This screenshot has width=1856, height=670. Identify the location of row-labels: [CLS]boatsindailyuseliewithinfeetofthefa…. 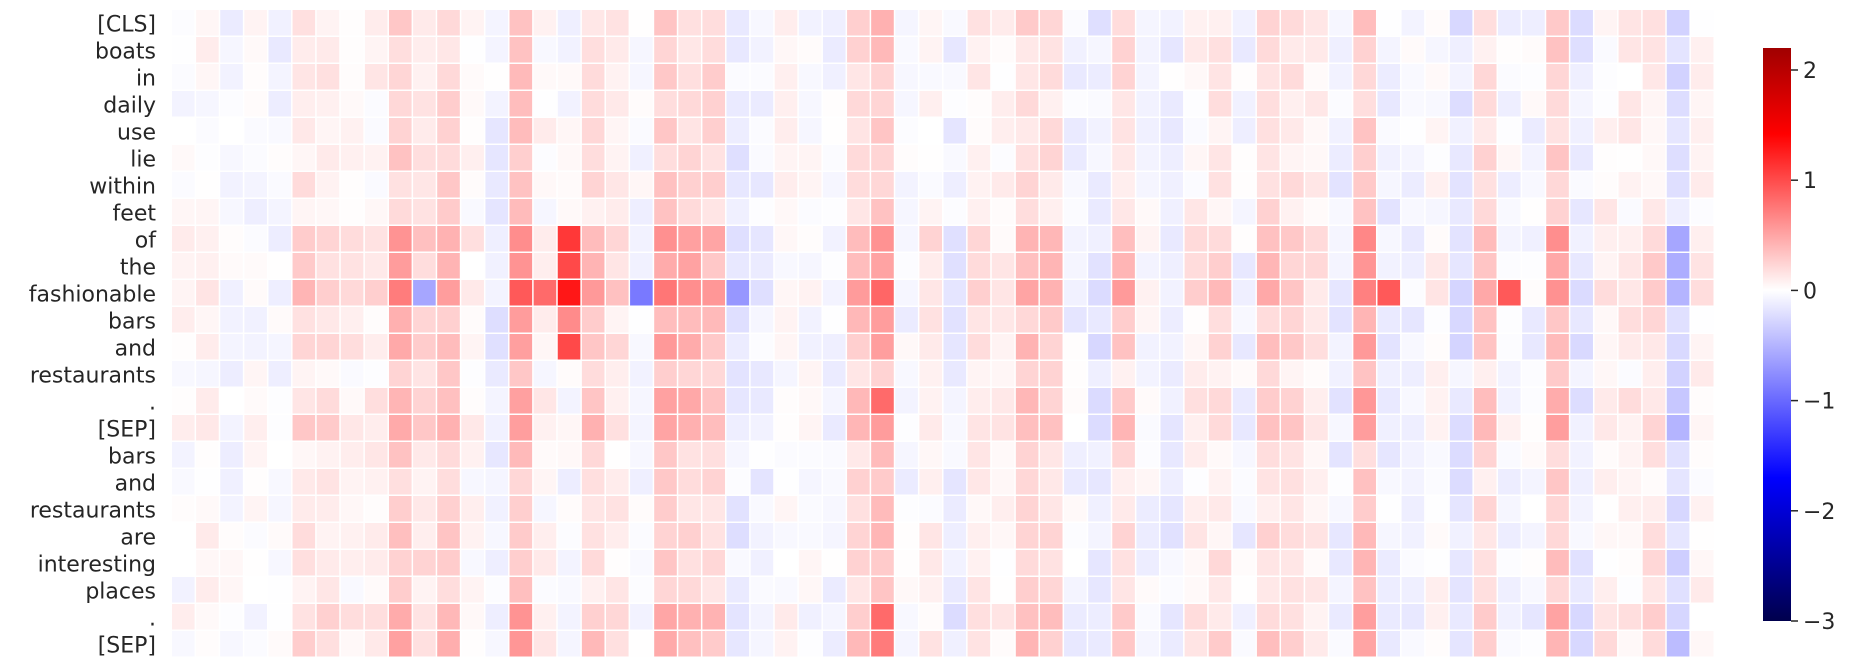
(93, 336).